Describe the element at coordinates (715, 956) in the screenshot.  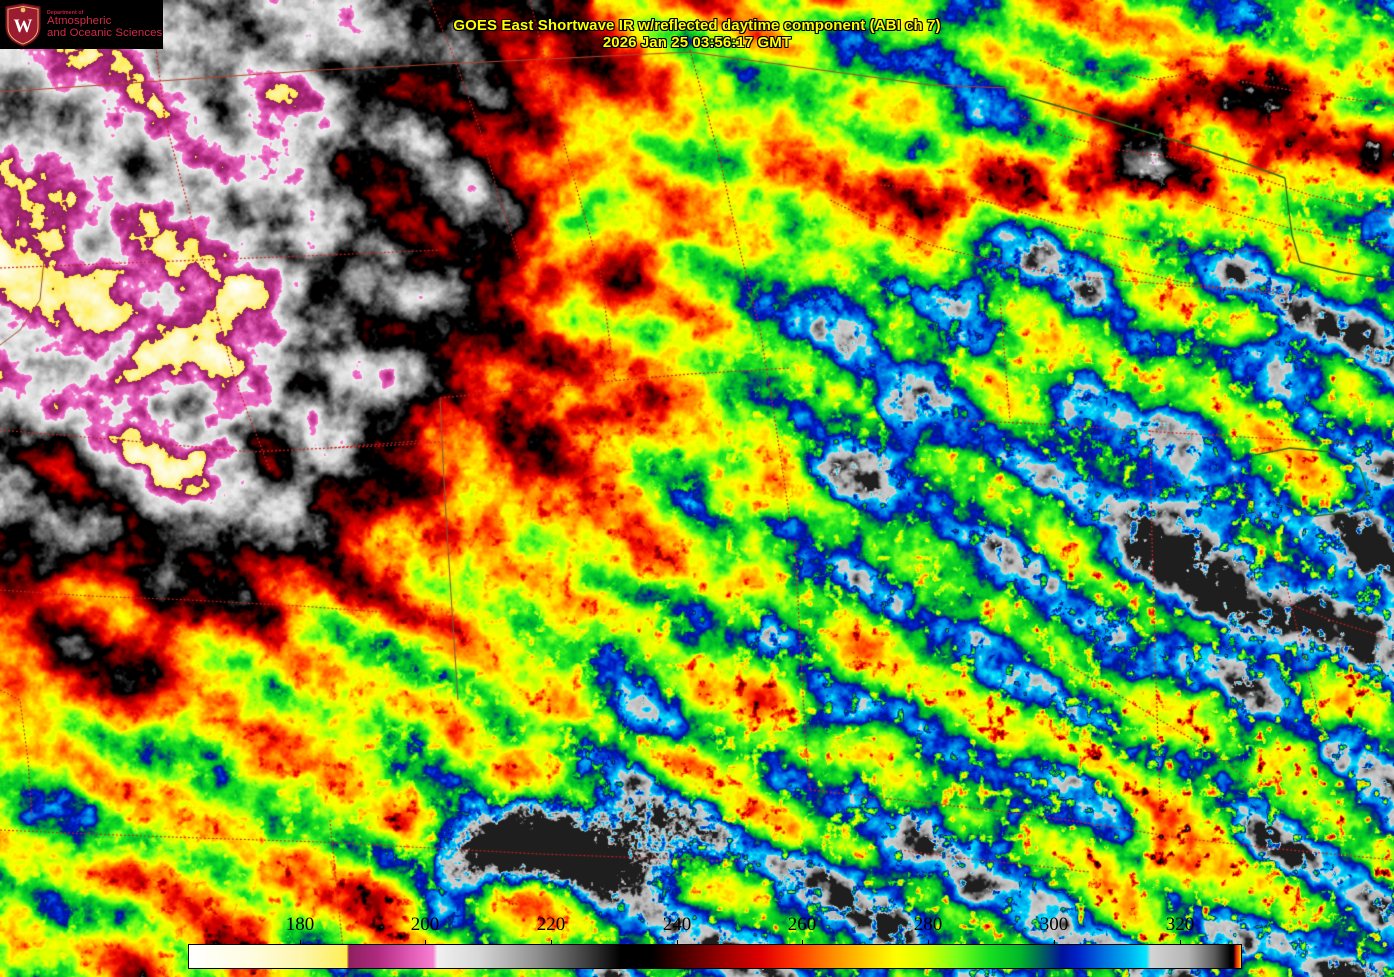
I see `colorbar-gradient-bar` at that location.